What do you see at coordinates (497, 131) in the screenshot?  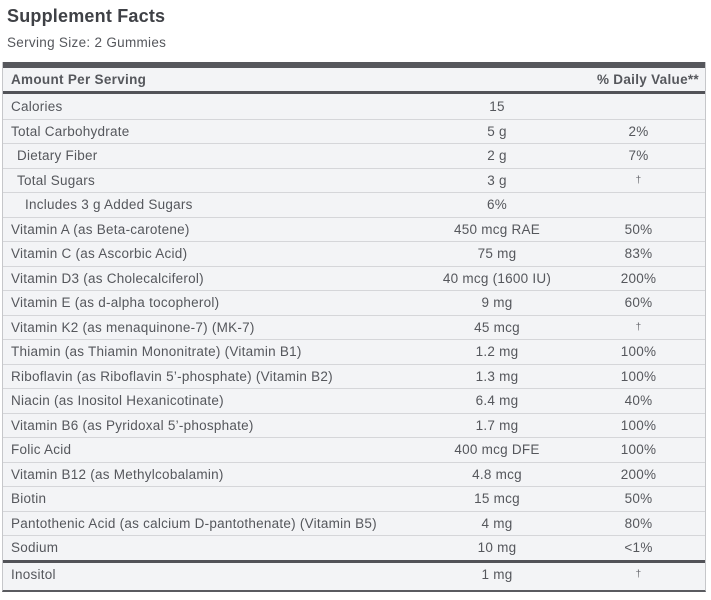 I see `nutrient-amount: 5 g` at bounding box center [497, 131].